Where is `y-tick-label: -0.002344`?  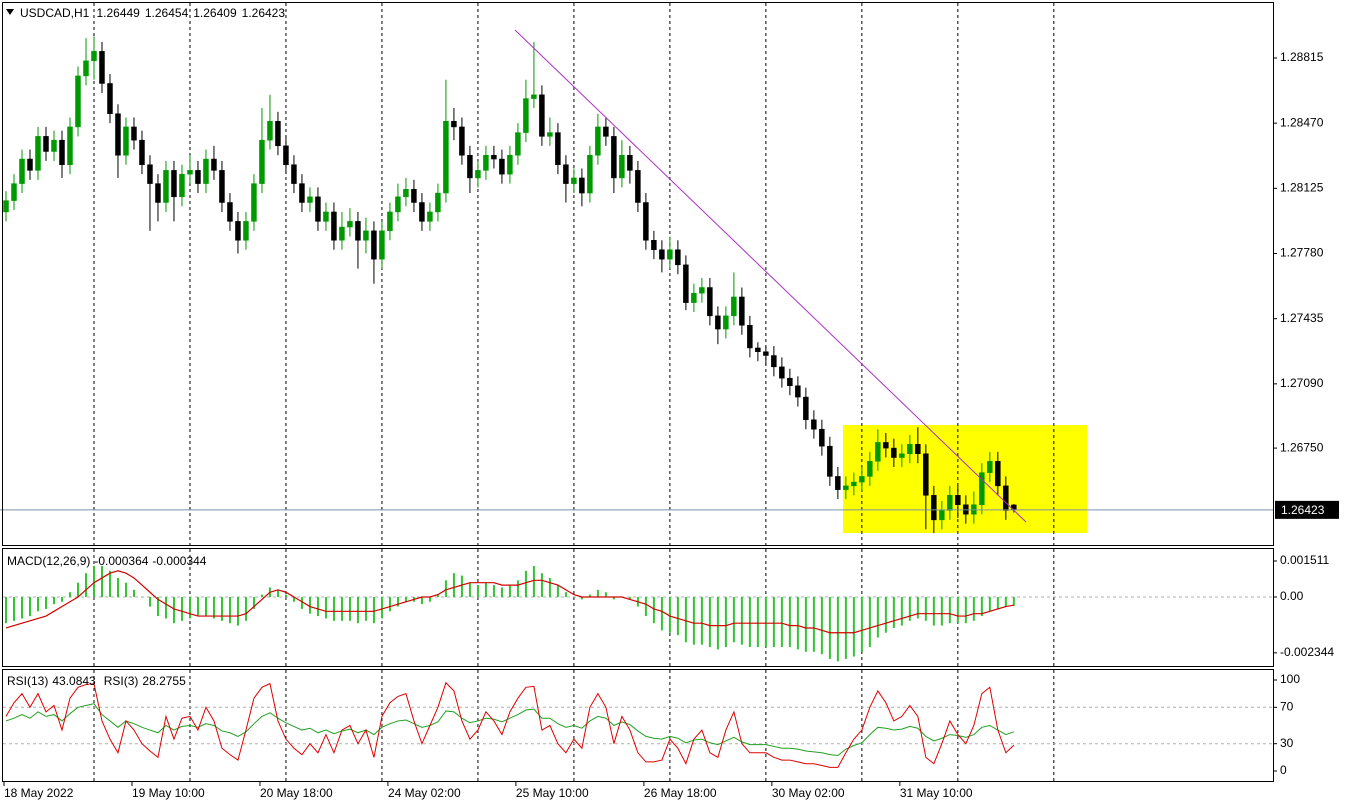
y-tick-label: -0.002344 is located at coordinates (1307, 652).